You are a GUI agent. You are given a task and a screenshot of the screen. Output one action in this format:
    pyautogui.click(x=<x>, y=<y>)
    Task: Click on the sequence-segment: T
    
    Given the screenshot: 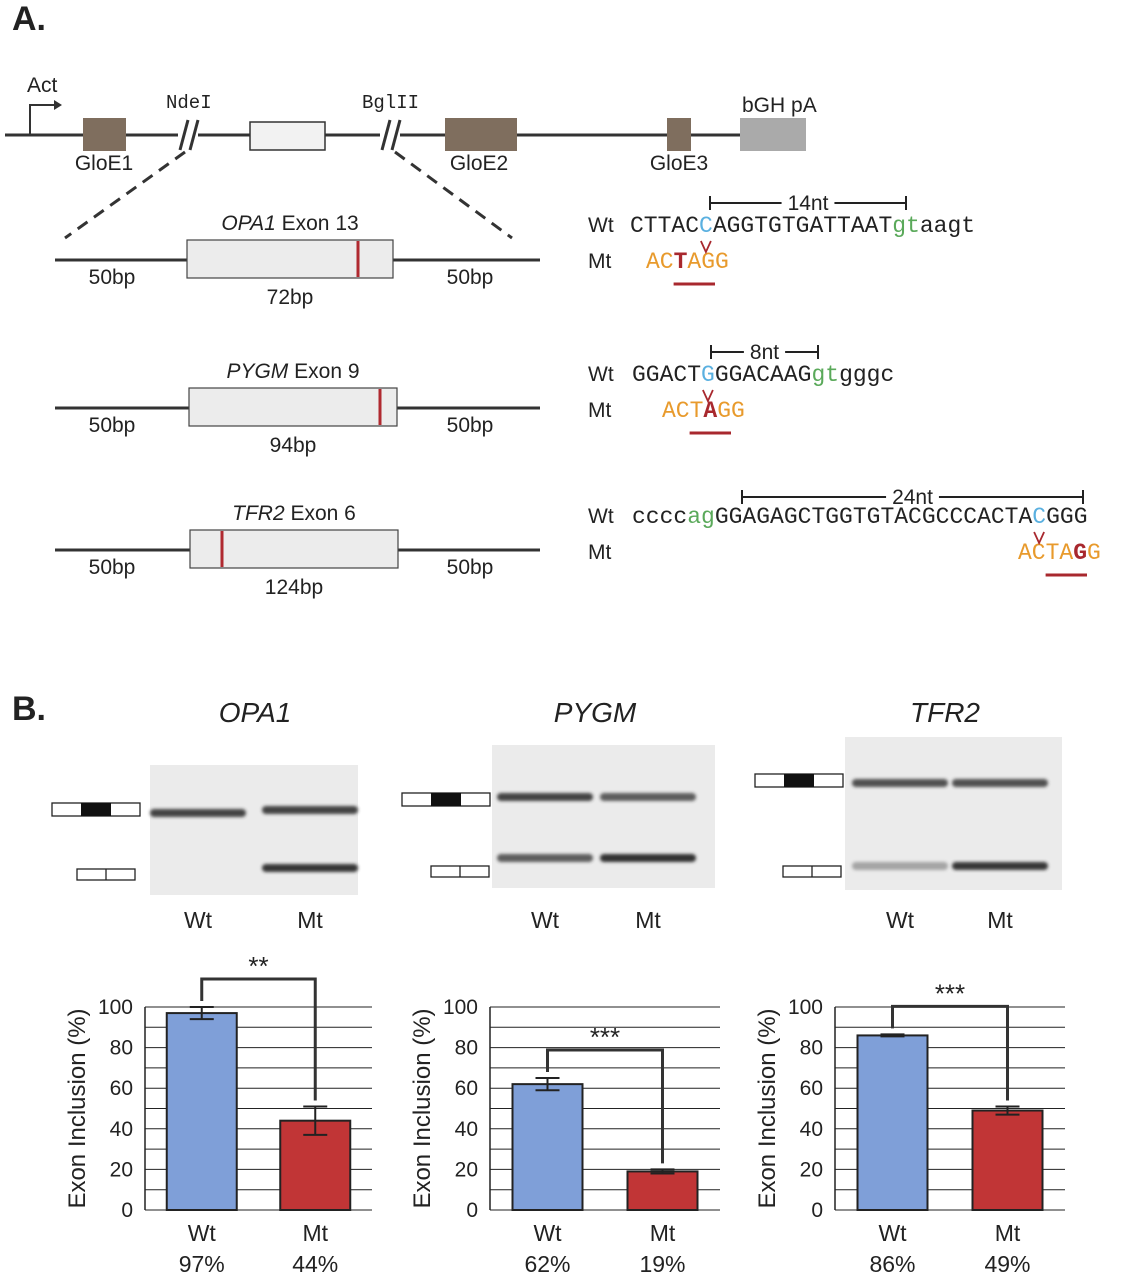 What is the action you would take?
    pyautogui.click(x=681, y=262)
    